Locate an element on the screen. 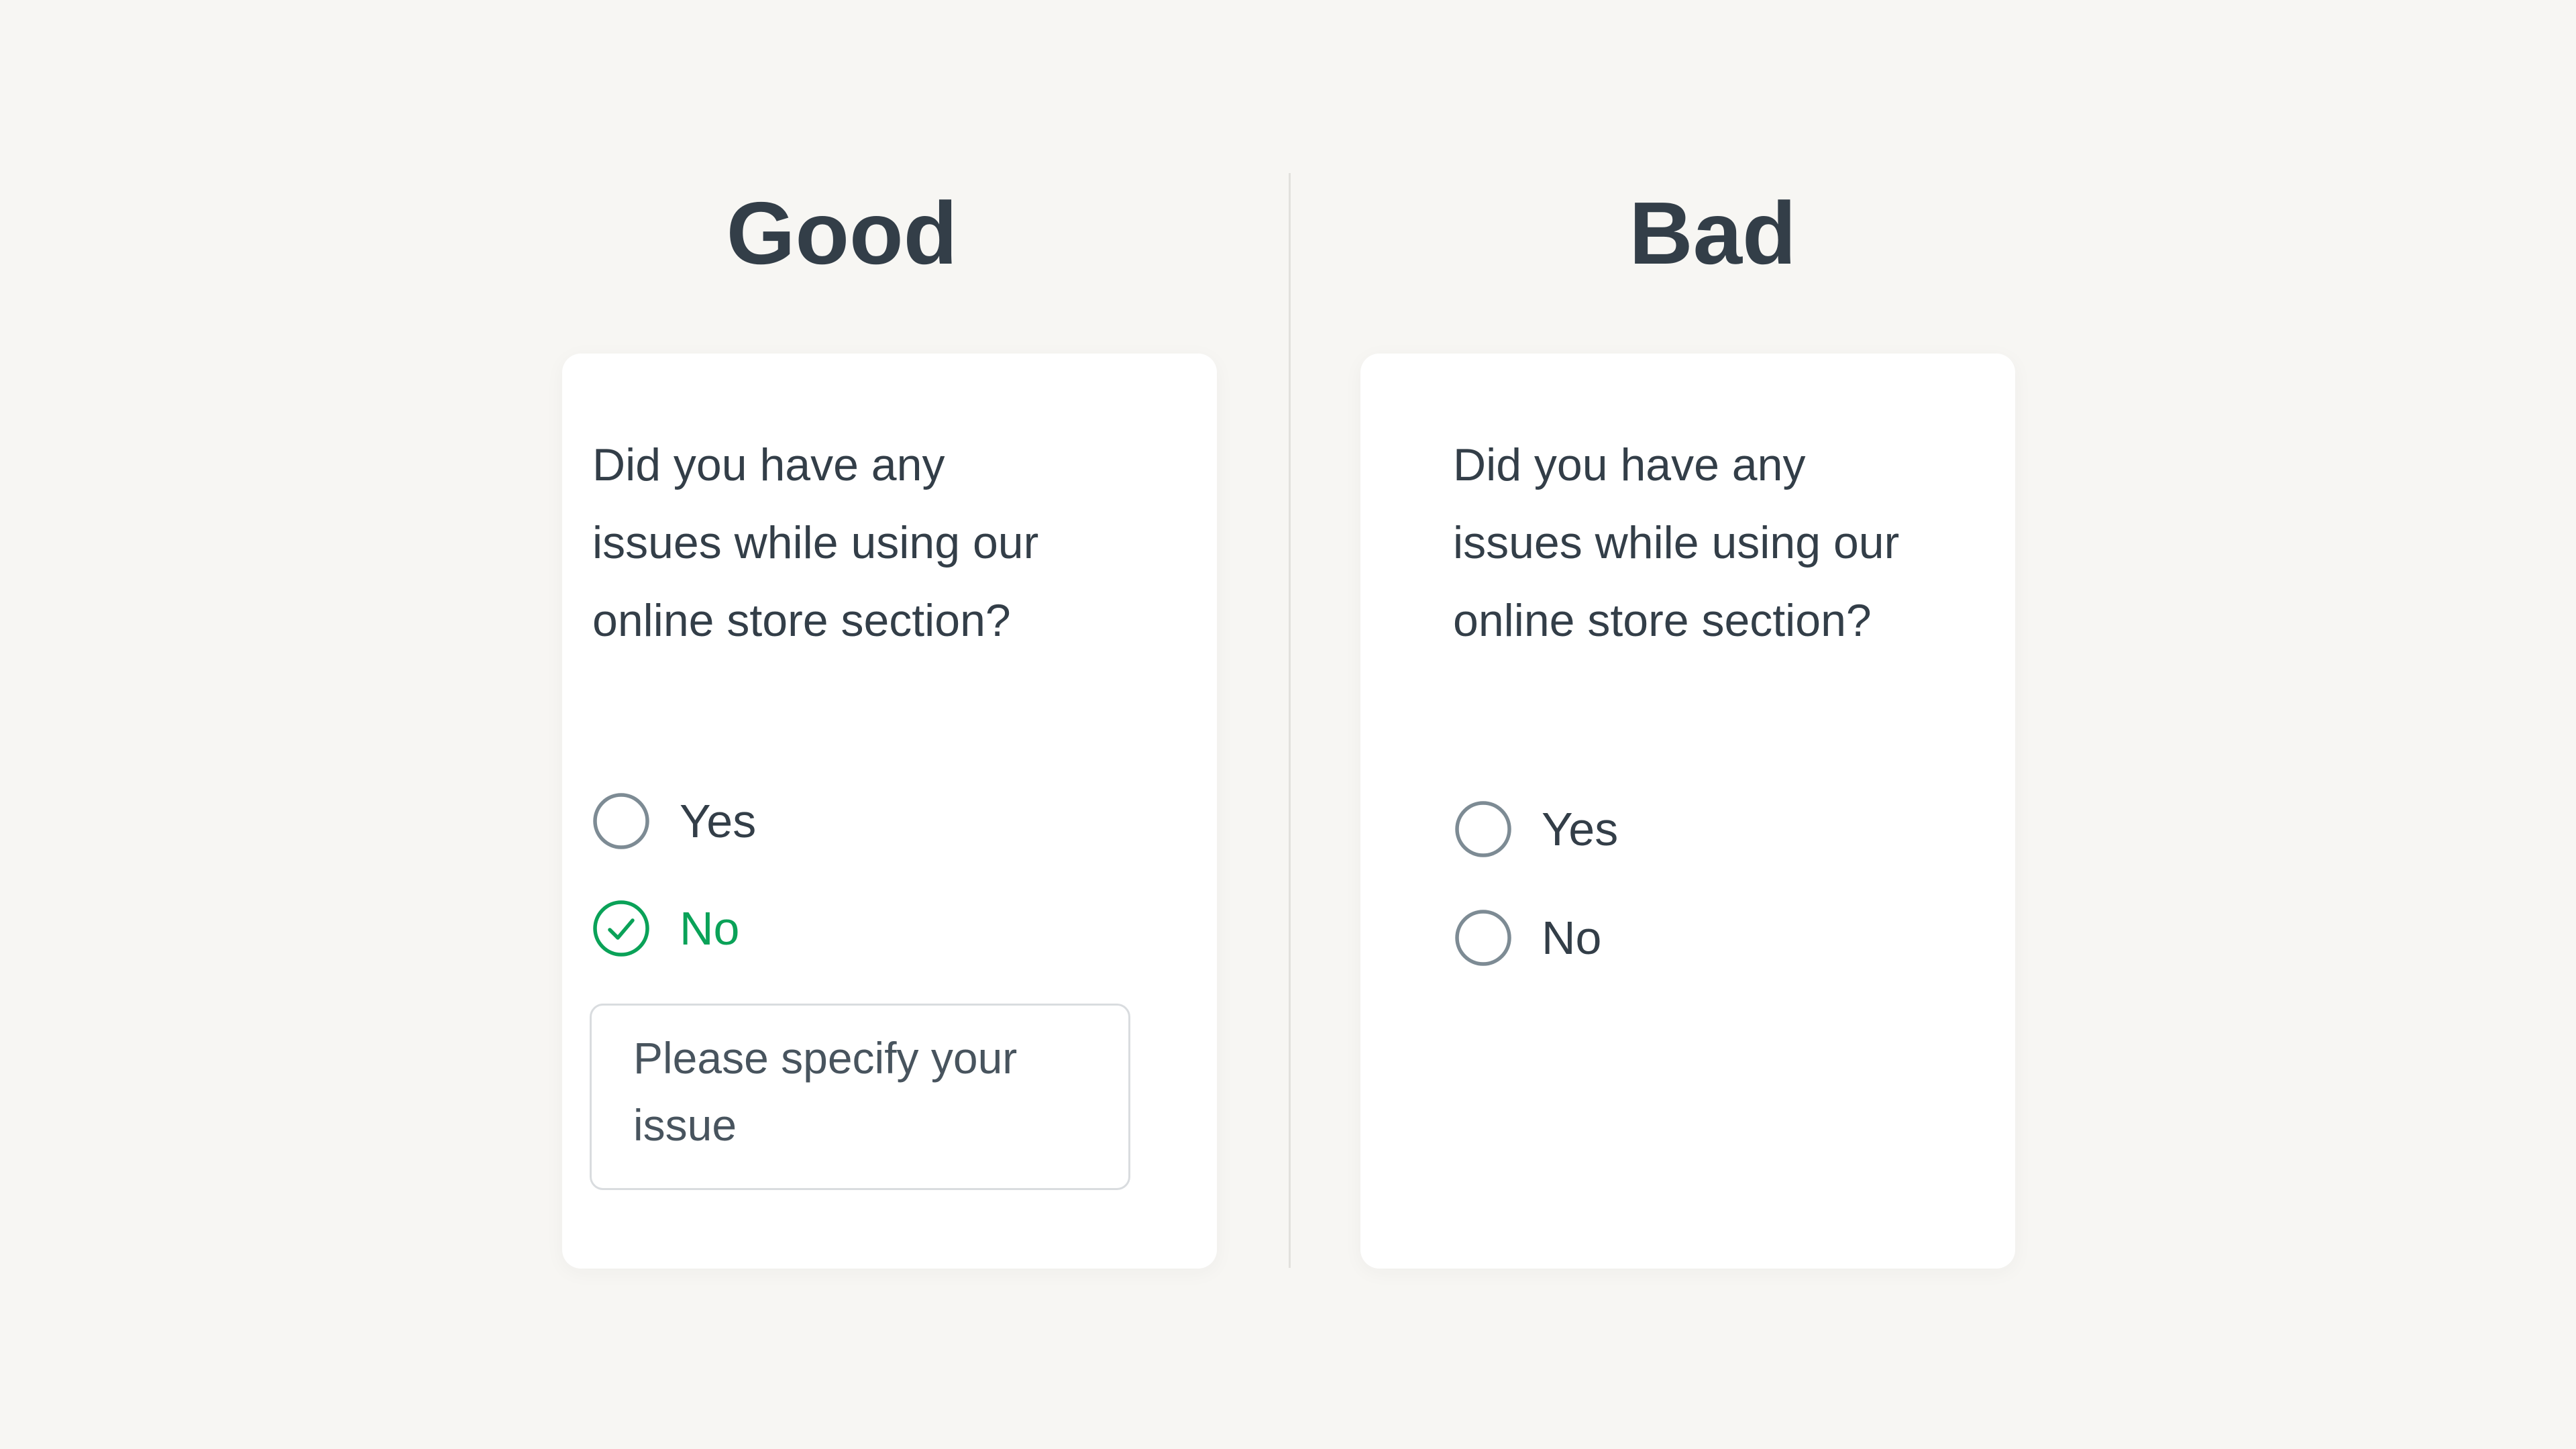  vertical-divider is located at coordinates (1290, 720).